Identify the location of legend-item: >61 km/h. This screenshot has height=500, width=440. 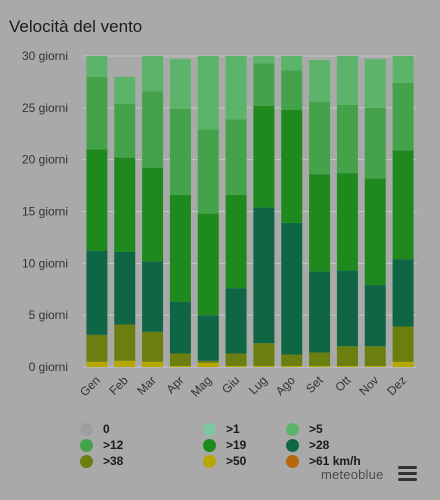
(346, 461).